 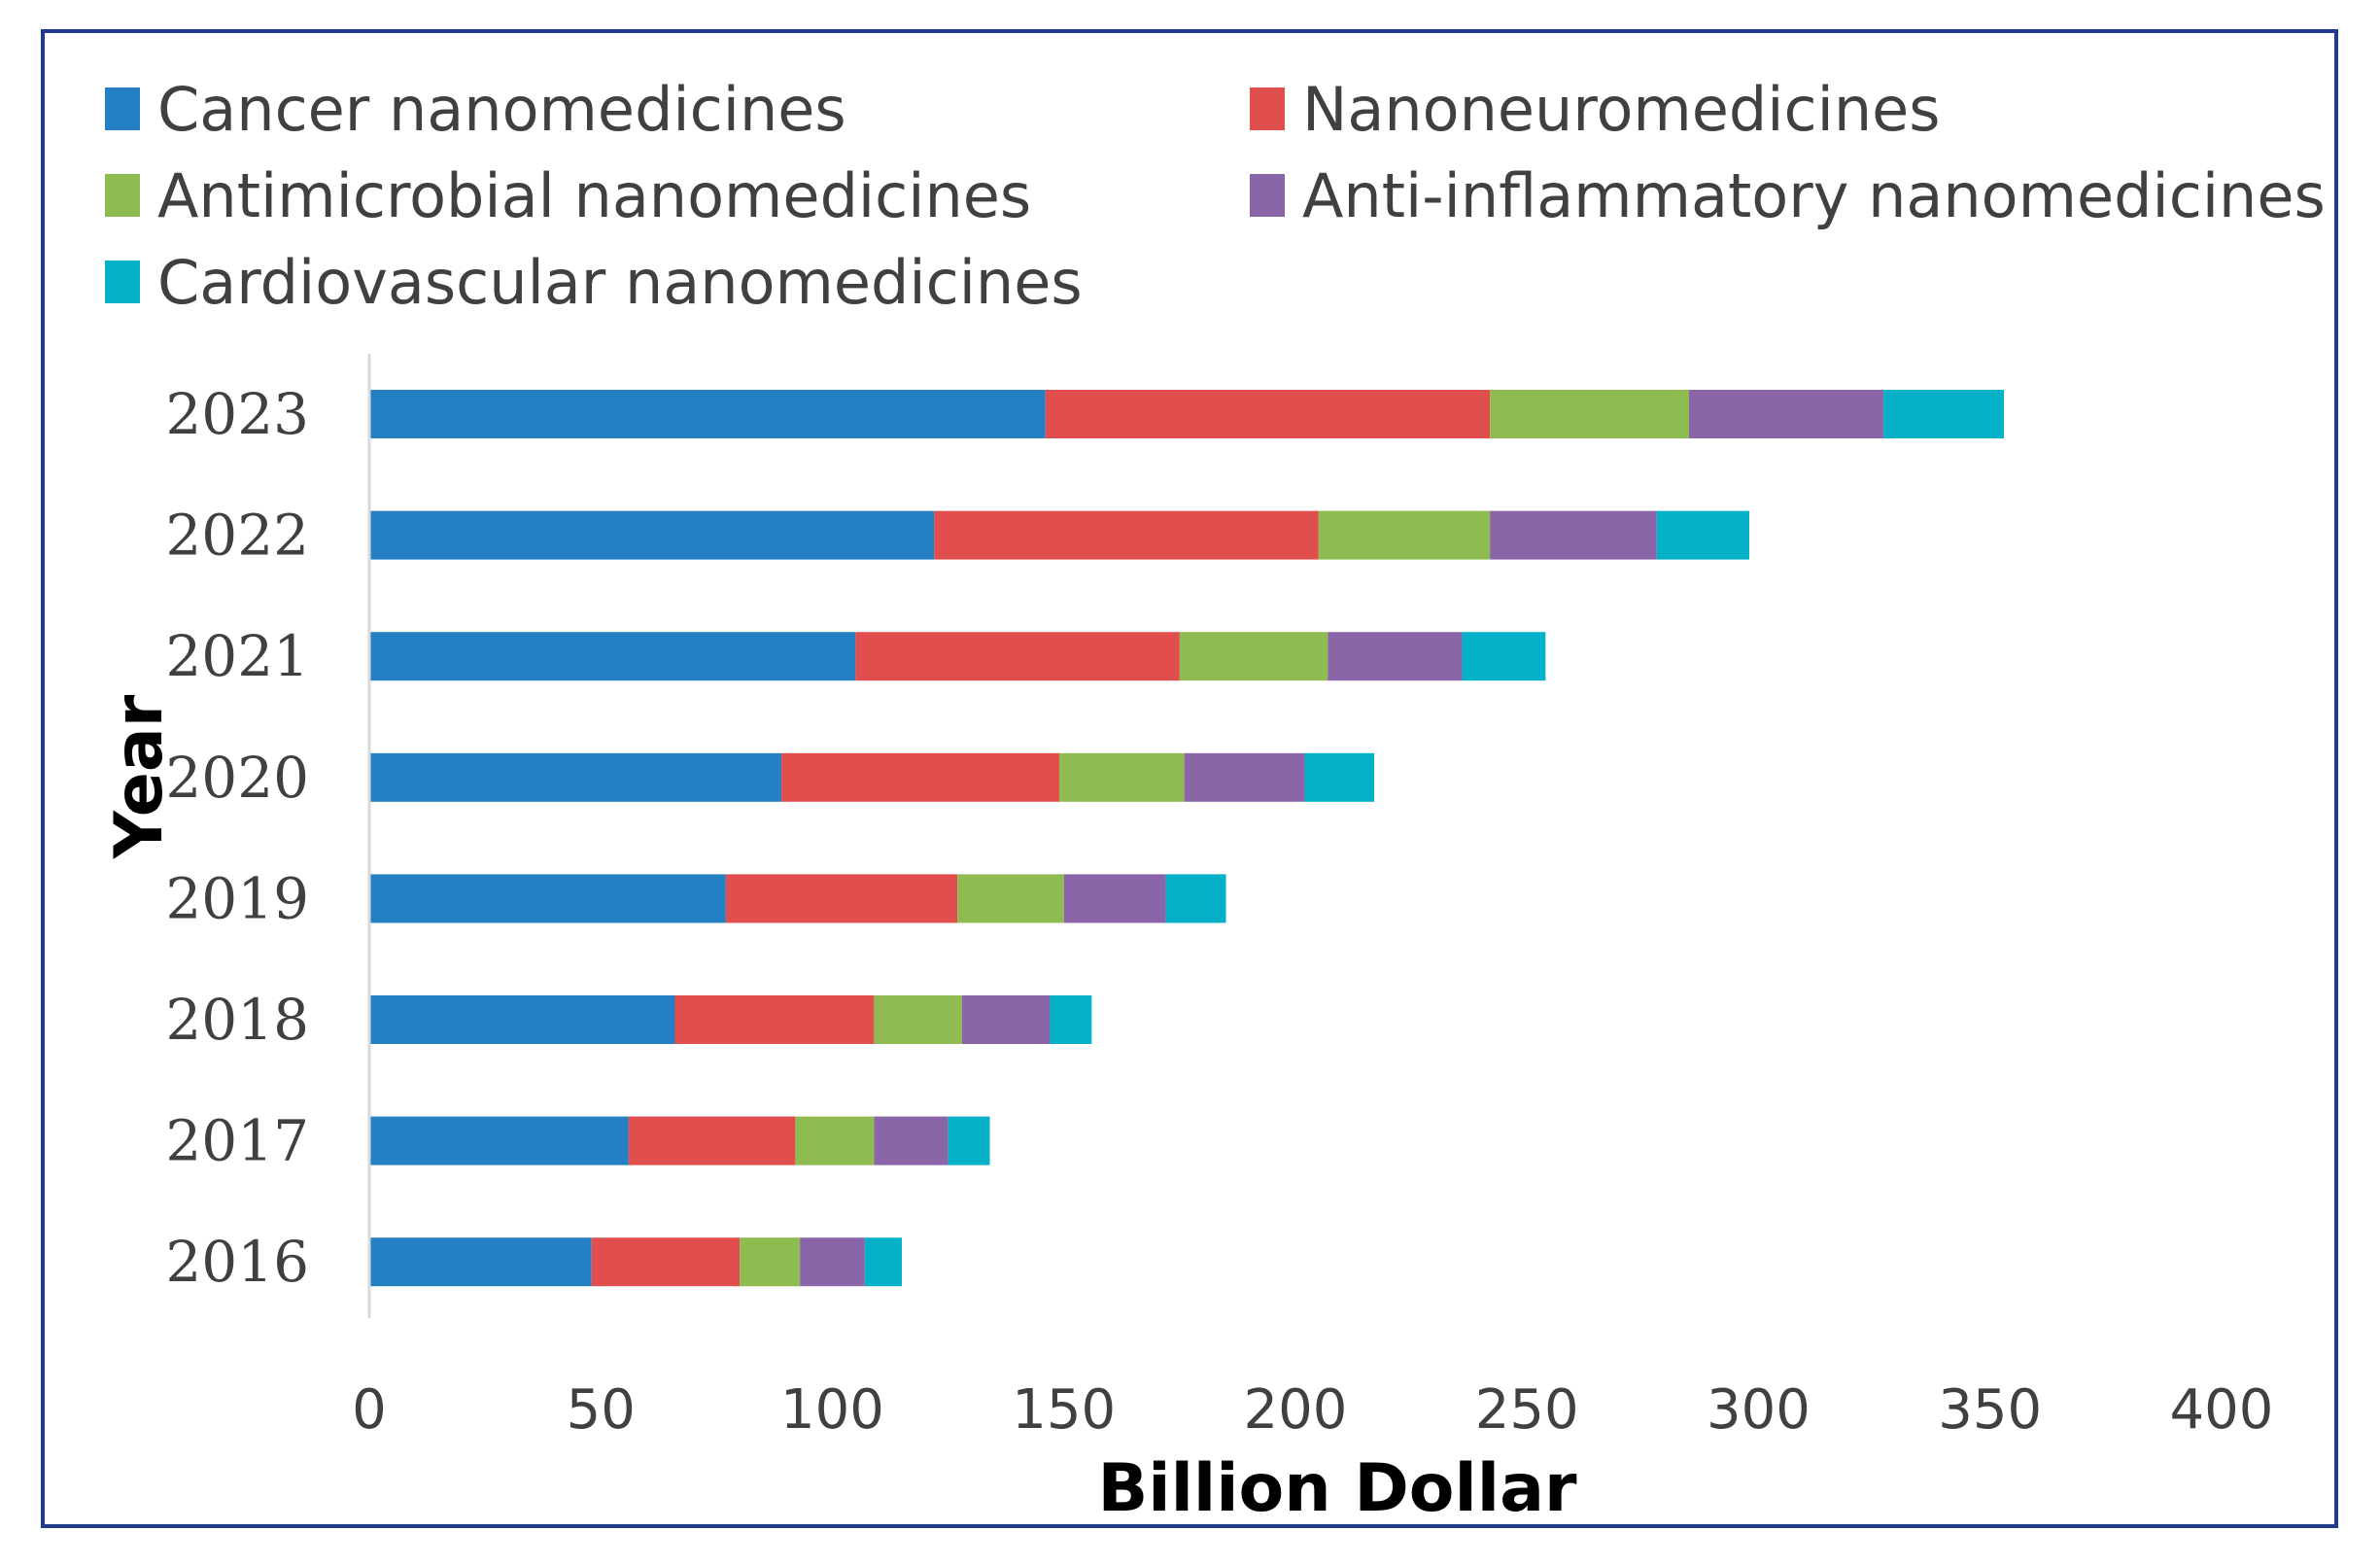 I want to click on bar-group-2018, so click(x=730, y=1019).